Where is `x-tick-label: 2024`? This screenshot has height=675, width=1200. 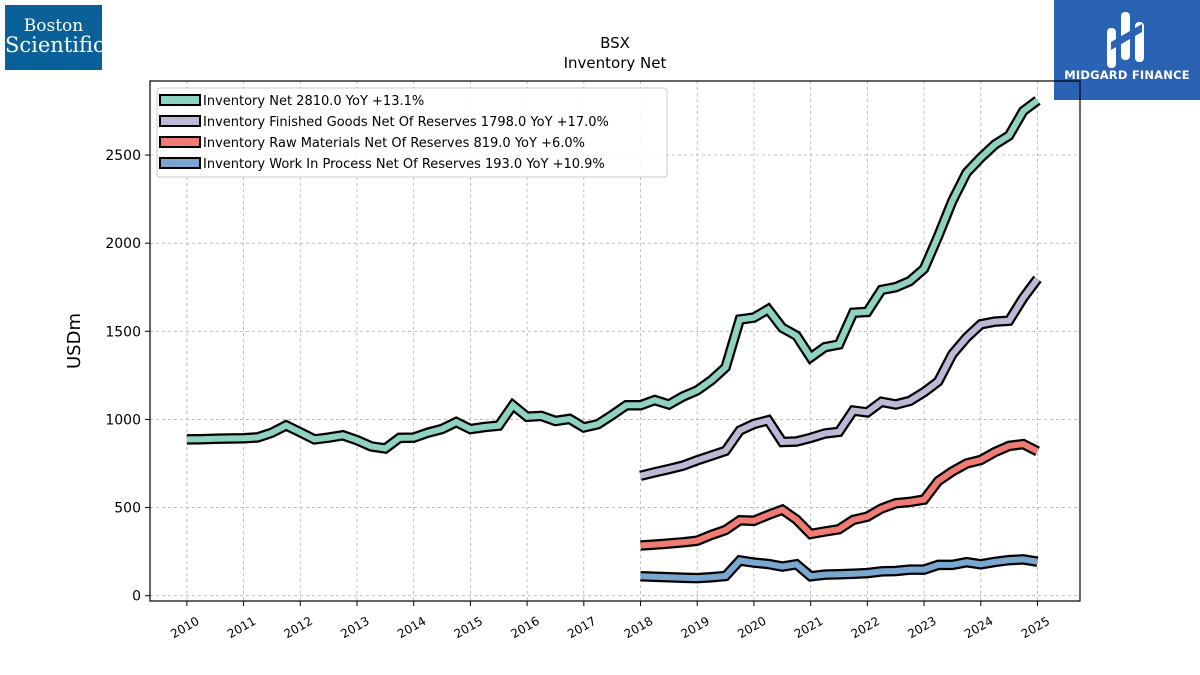 x-tick-label: 2024 is located at coordinates (978, 627).